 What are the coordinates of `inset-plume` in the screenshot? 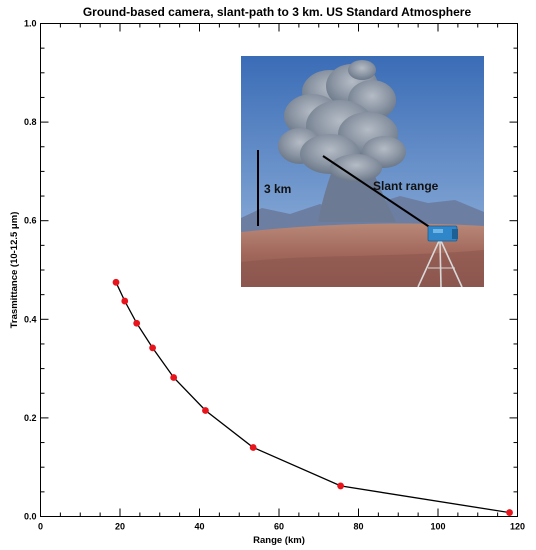 It's located at (342, 121).